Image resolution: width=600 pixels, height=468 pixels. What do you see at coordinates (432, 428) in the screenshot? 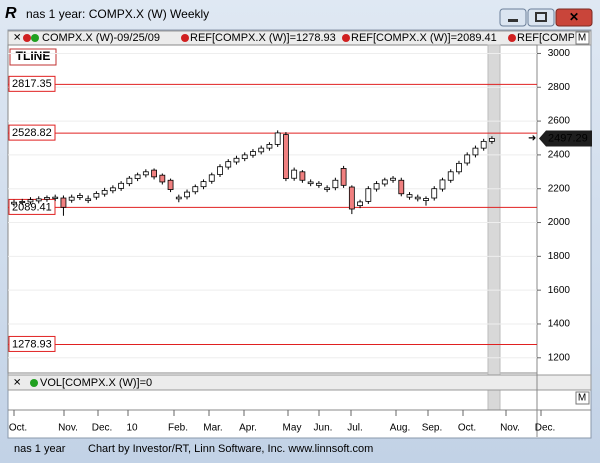
I see `x-tick-label: Sep.` at bounding box center [432, 428].